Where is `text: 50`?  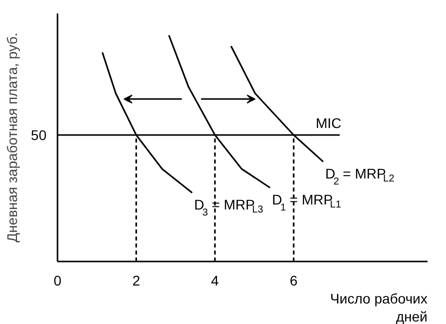 text: 50 is located at coordinates (38, 135).